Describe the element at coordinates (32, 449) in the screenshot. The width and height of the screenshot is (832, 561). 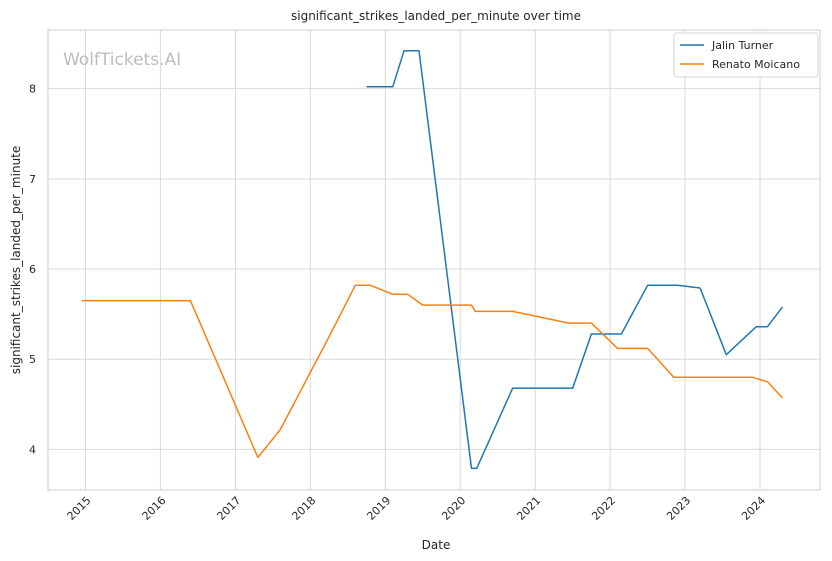
I see `y-tick-label: 4` at that location.